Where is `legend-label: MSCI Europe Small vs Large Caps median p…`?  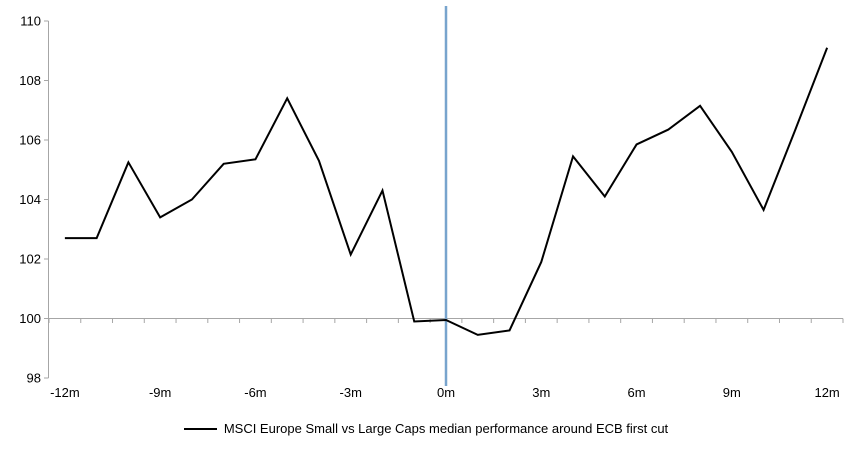
legend-label: MSCI Europe Small vs Large Caps median p… is located at coordinates (446, 428).